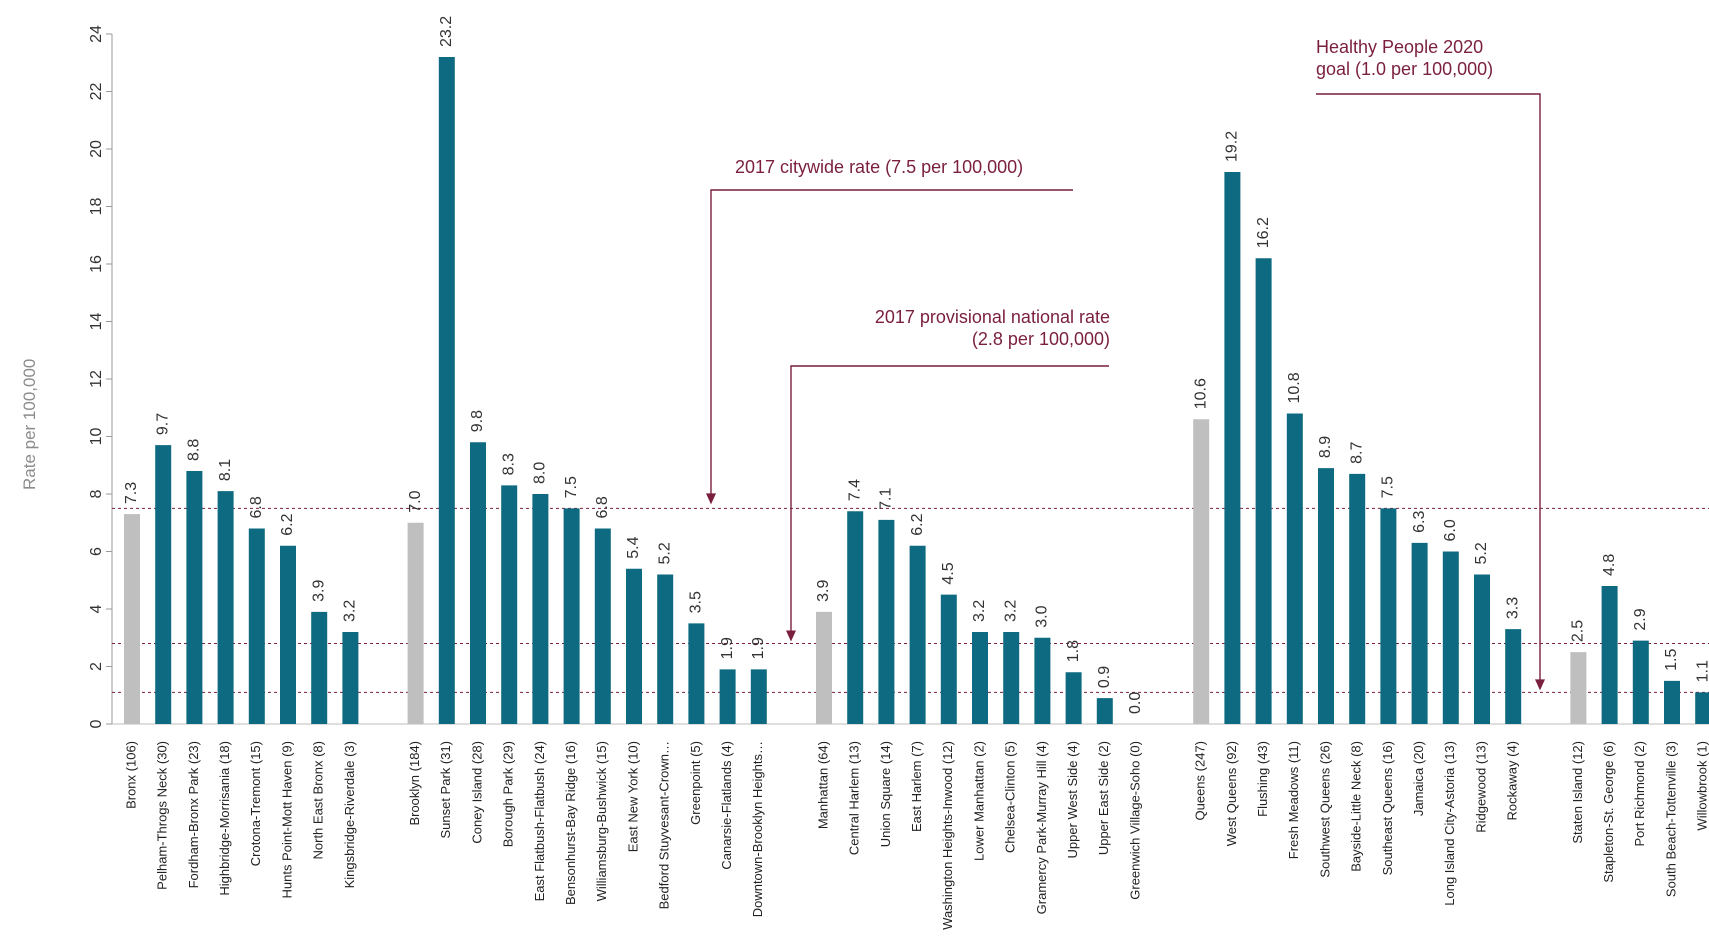  I want to click on x-tick-label: Canarsie-Flatlands (4), so click(726, 805).